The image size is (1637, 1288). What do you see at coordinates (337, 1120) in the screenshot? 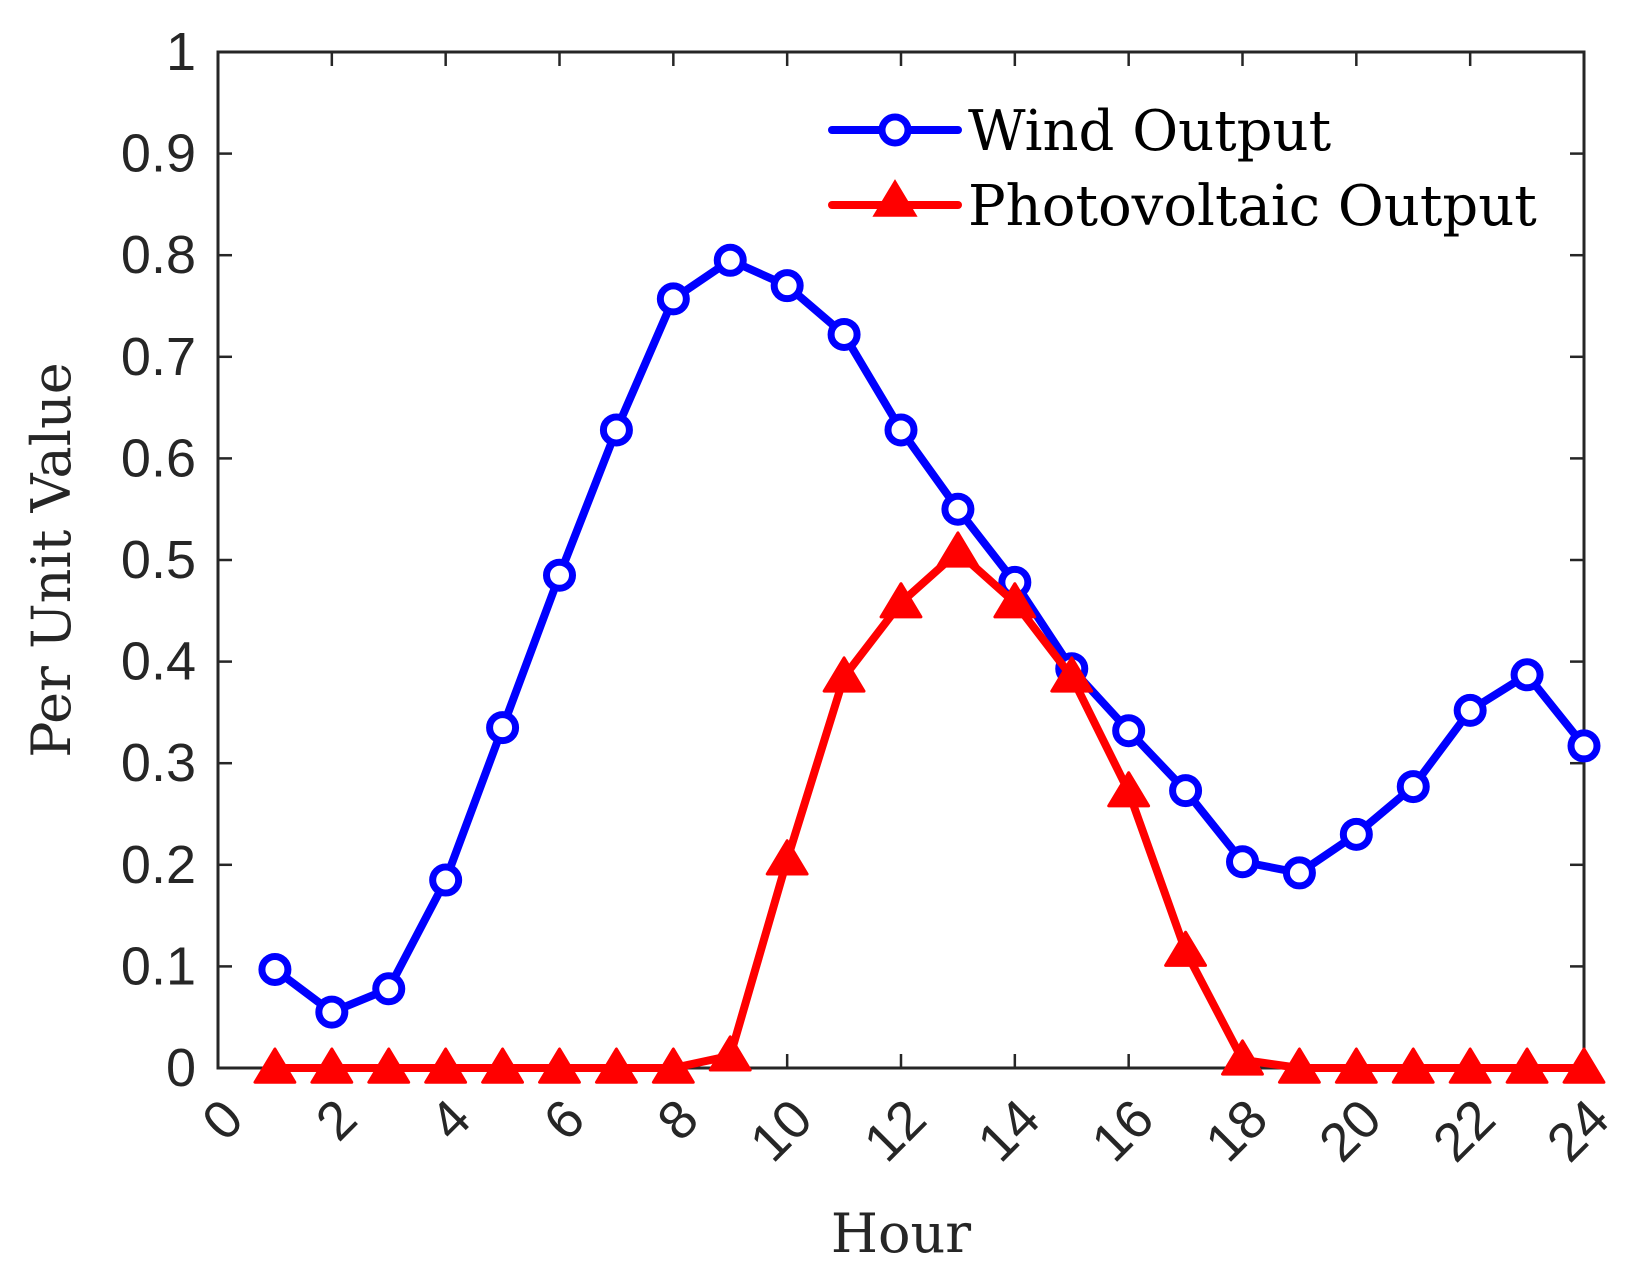
I see `x-tick-label: 2` at bounding box center [337, 1120].